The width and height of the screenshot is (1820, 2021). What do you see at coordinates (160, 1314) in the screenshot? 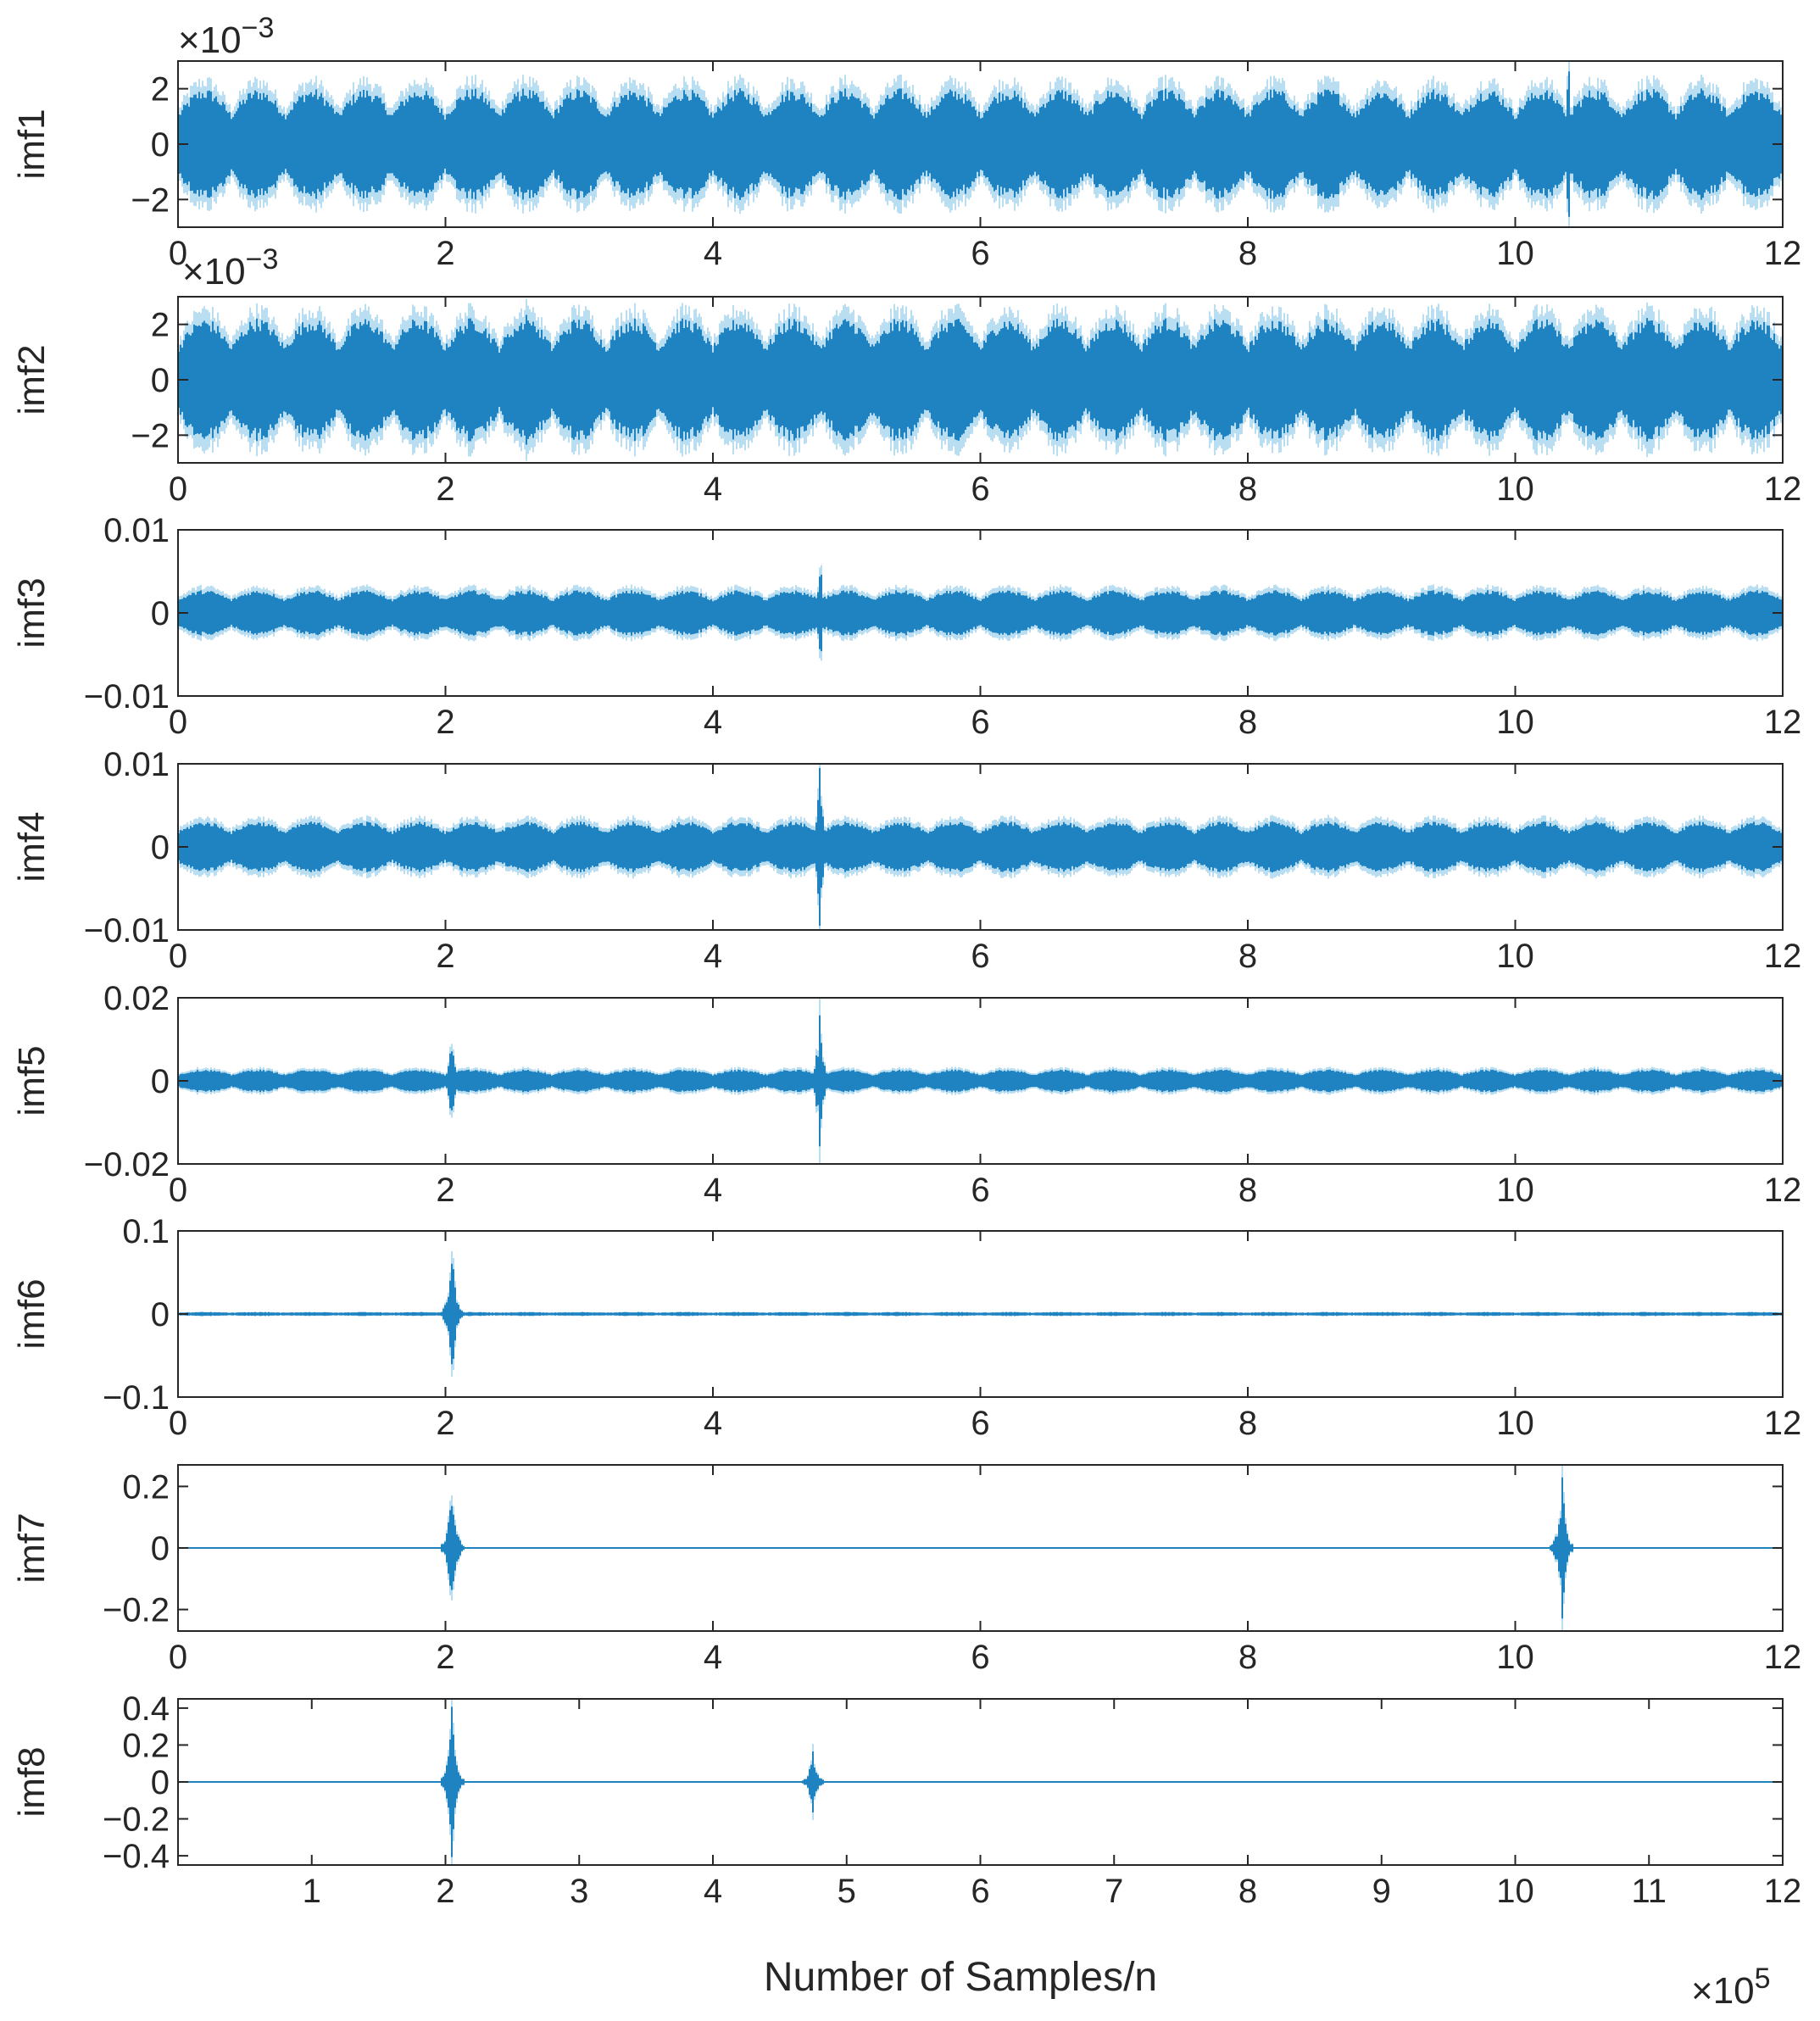
I see `imf6-ytick-label: 0` at bounding box center [160, 1314].